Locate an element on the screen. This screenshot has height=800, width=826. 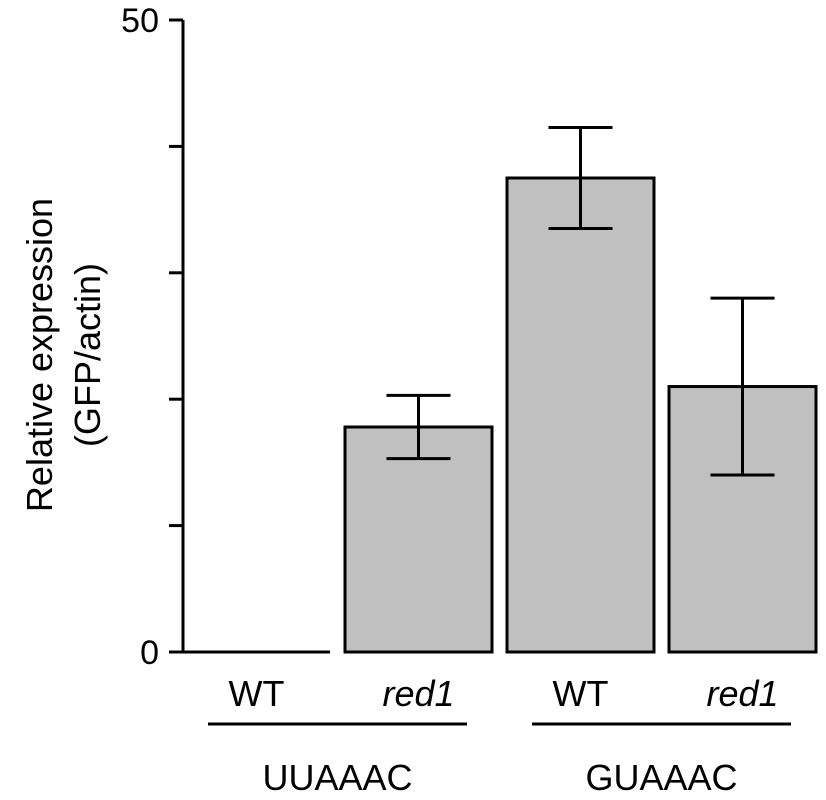
y-tick-label: 50 is located at coordinates (140, 21).